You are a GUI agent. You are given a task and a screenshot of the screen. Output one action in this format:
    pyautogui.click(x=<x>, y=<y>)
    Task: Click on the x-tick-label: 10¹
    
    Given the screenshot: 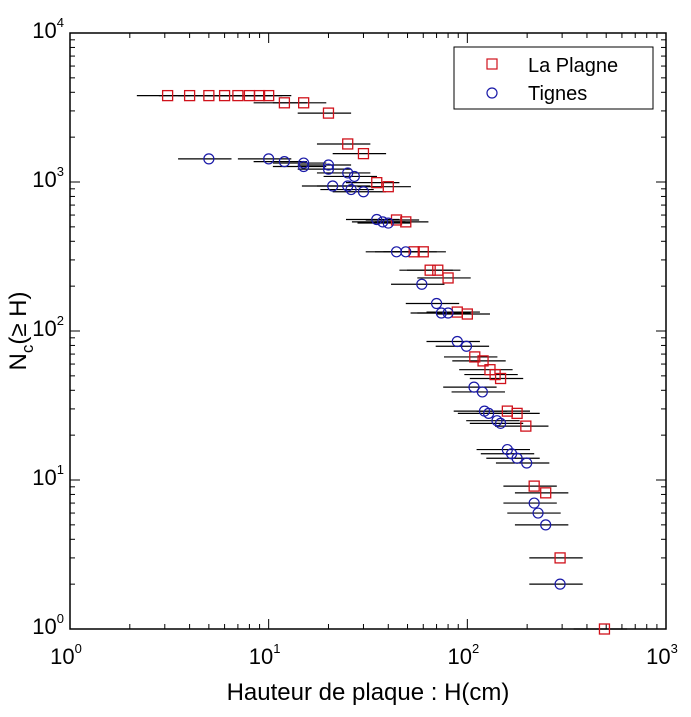 What is the action you would take?
    pyautogui.click(x=265, y=655)
    